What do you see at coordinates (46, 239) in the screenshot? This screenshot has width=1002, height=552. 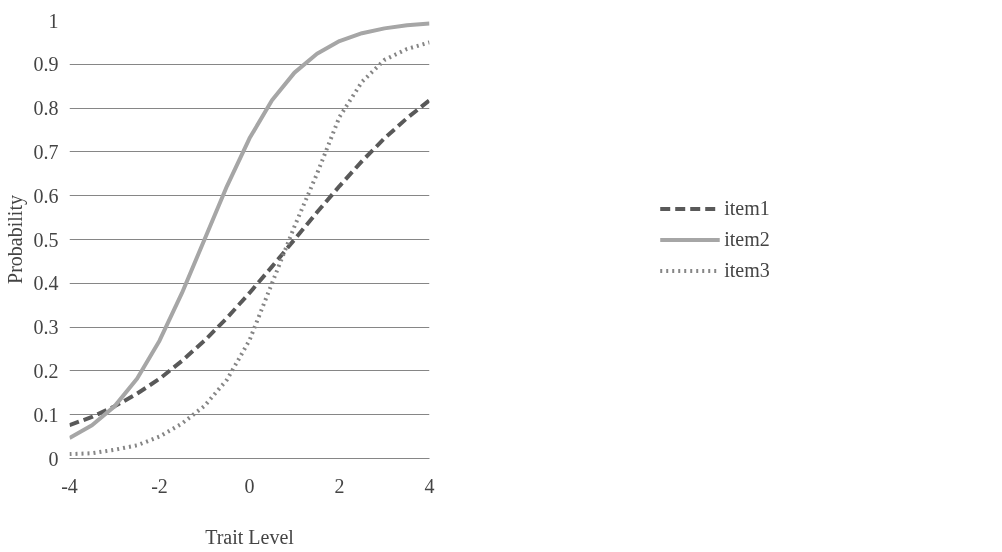 I see `y-tick-label: 0.5` at bounding box center [46, 239].